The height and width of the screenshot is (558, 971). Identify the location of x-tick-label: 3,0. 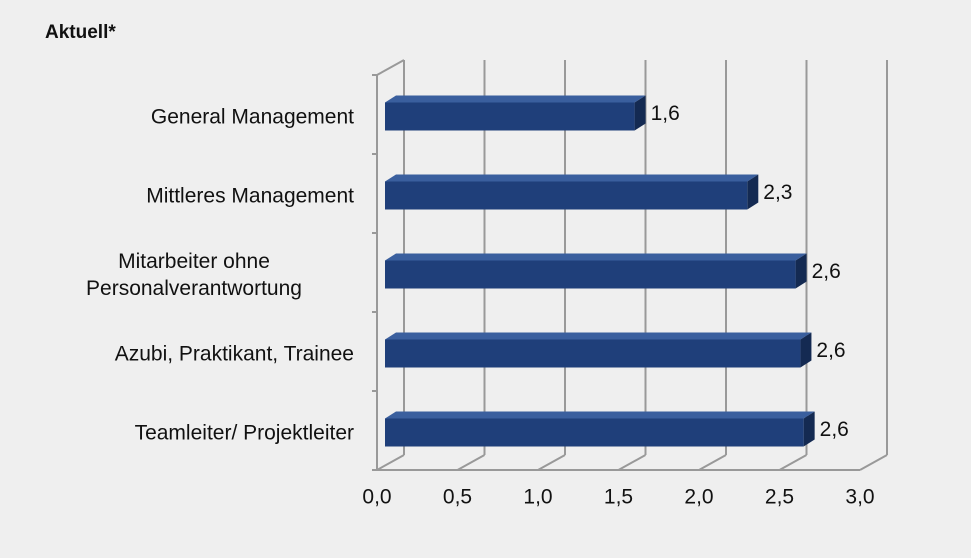
(859, 497).